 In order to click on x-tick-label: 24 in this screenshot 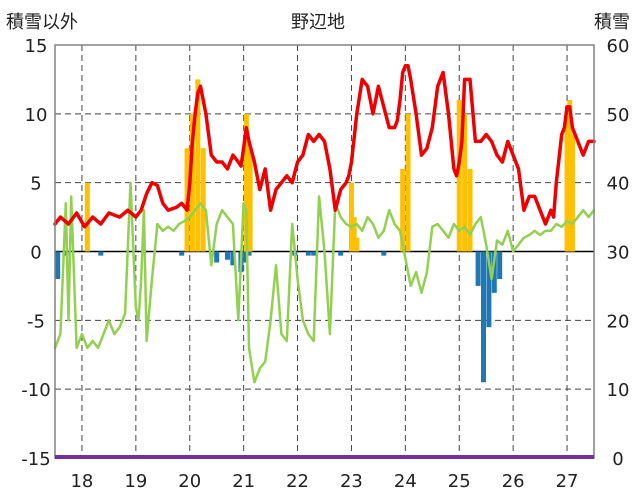, I will do `click(405, 481)`.